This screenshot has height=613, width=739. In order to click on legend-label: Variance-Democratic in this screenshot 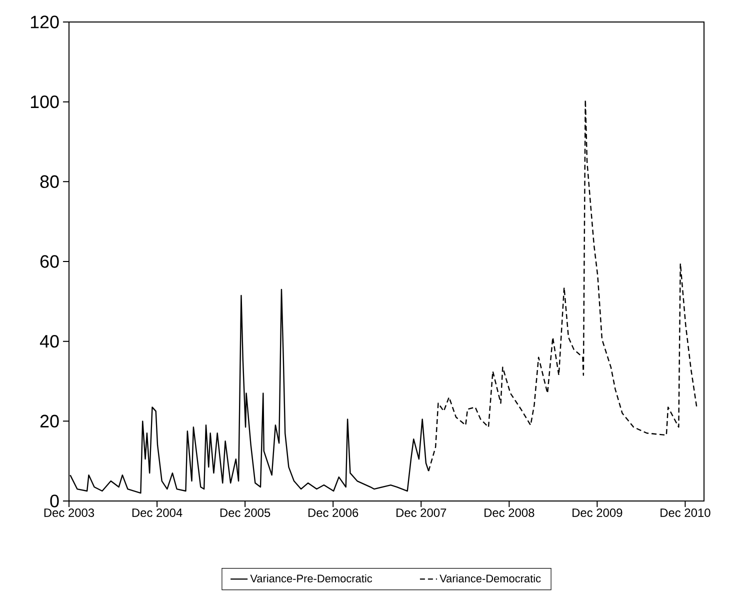, I will do `click(490, 578)`.